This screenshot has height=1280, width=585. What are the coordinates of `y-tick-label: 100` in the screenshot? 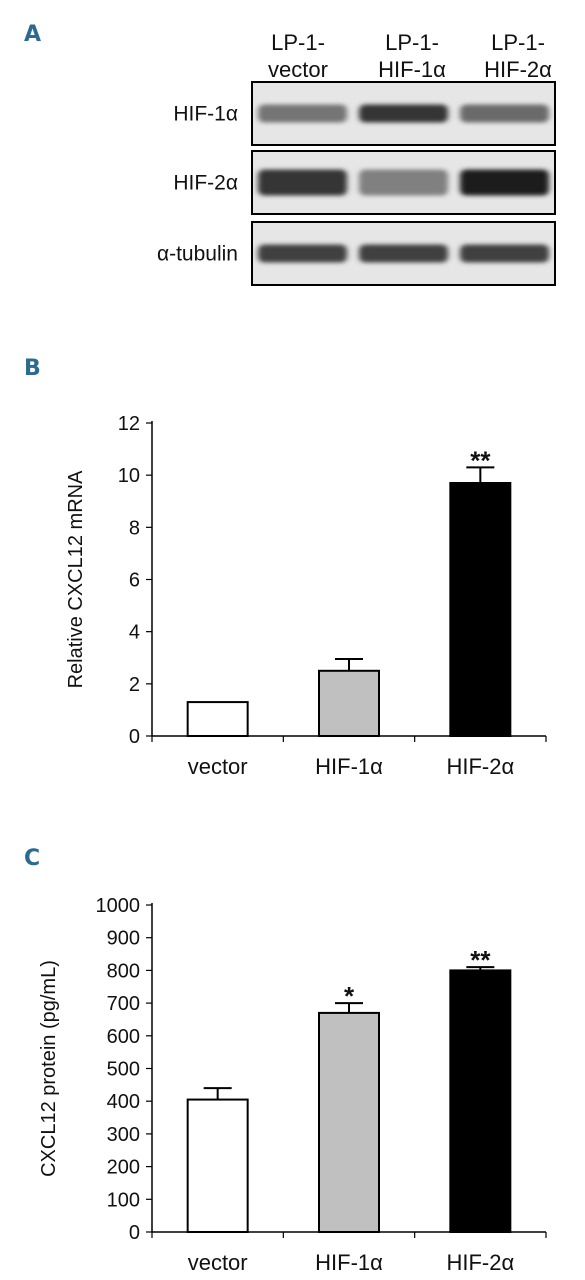 It's located at (123, 1200).